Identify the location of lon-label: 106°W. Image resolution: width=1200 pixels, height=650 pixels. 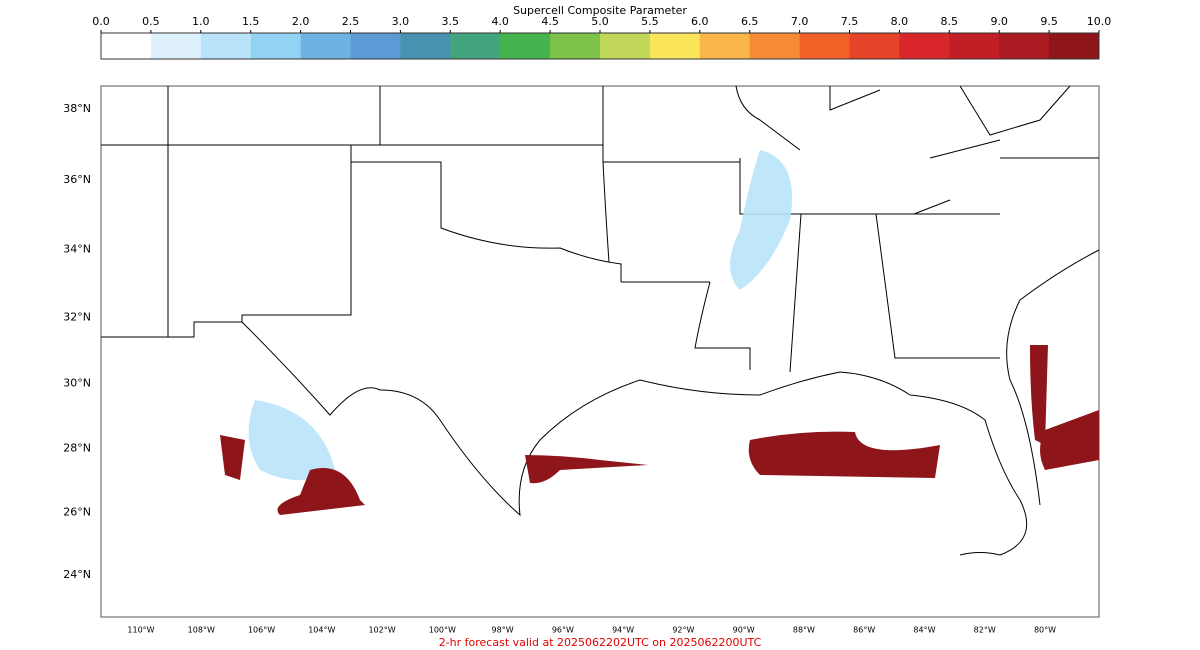
(261, 630).